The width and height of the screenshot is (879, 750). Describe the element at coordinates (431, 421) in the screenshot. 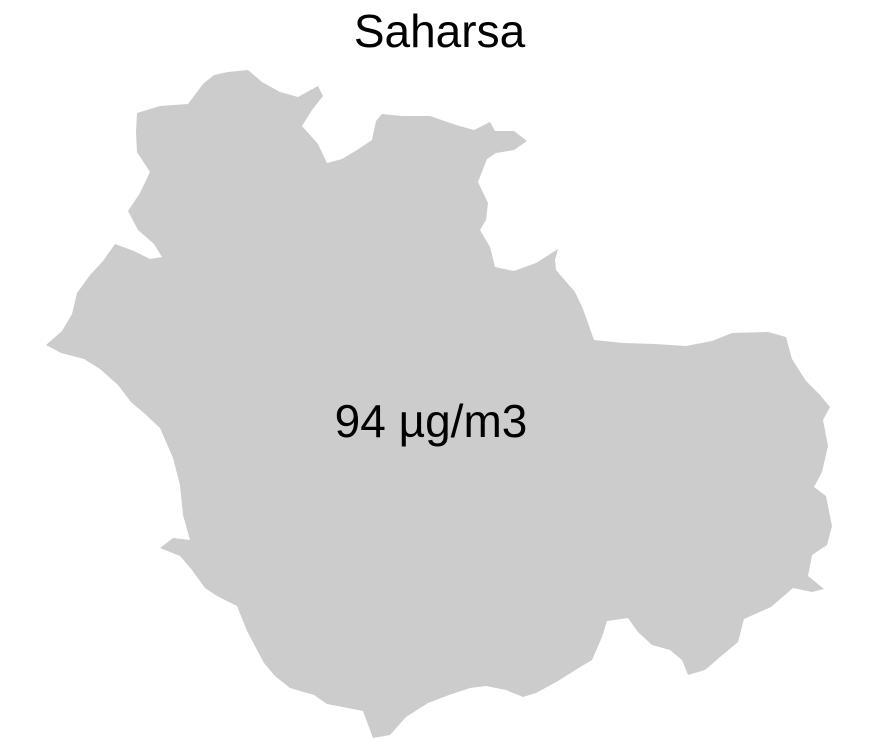

I see `pollution-value-label: 94 µg/m3` at that location.